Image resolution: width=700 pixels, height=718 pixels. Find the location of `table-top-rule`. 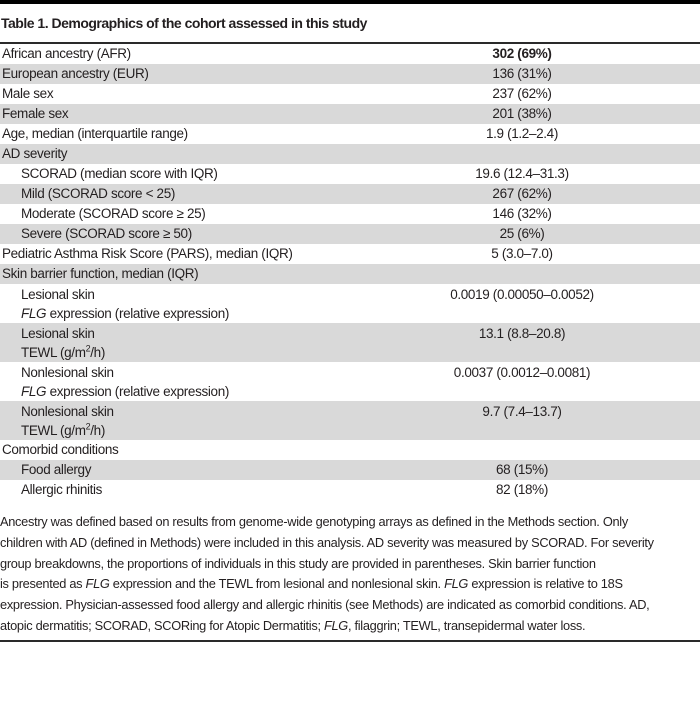

table-top-rule is located at coordinates (350, 2).